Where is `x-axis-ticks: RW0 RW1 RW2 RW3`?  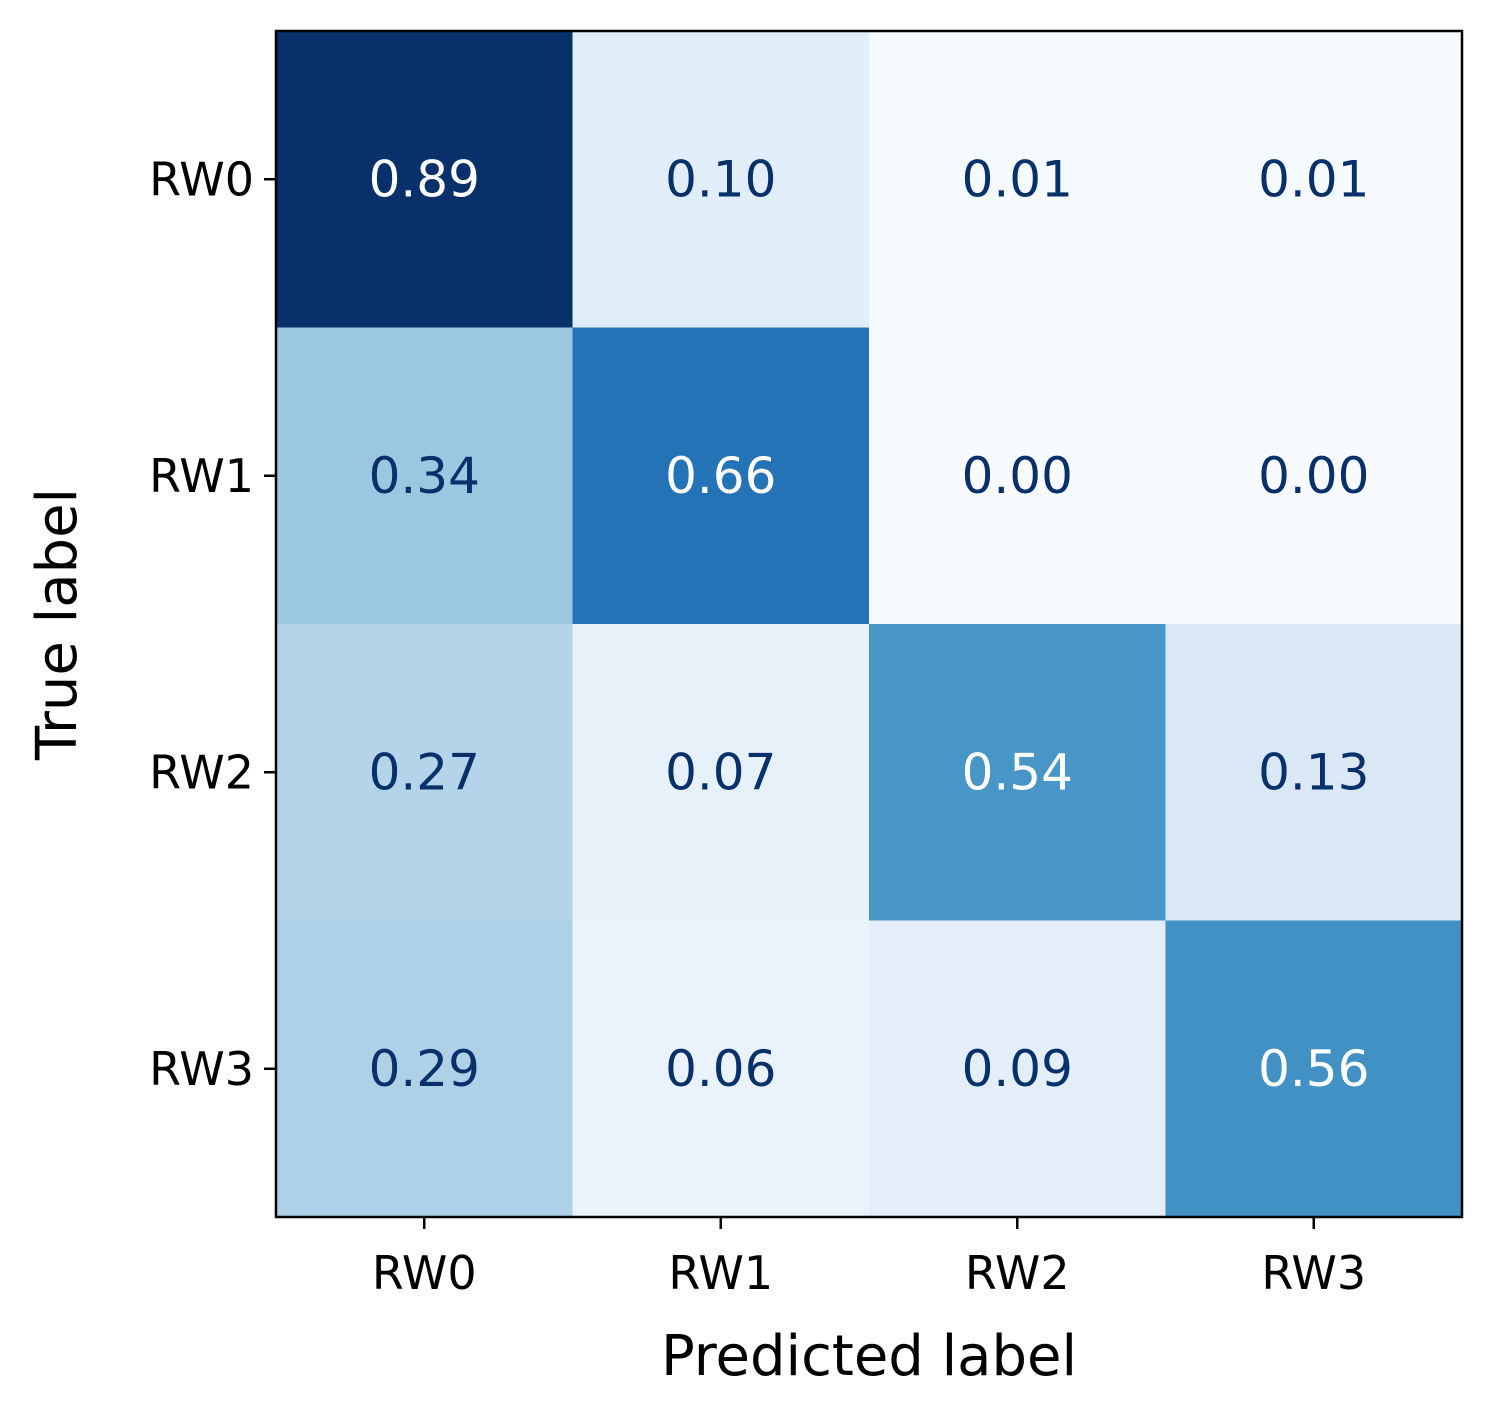 x-axis-ticks: RW0 RW1 RW2 RW3 is located at coordinates (869, 1258).